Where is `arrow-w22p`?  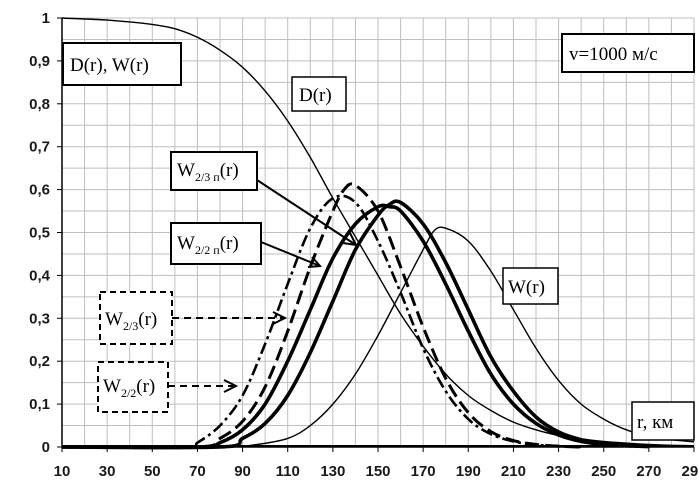
arrow-w22p is located at coordinates (290, 254).